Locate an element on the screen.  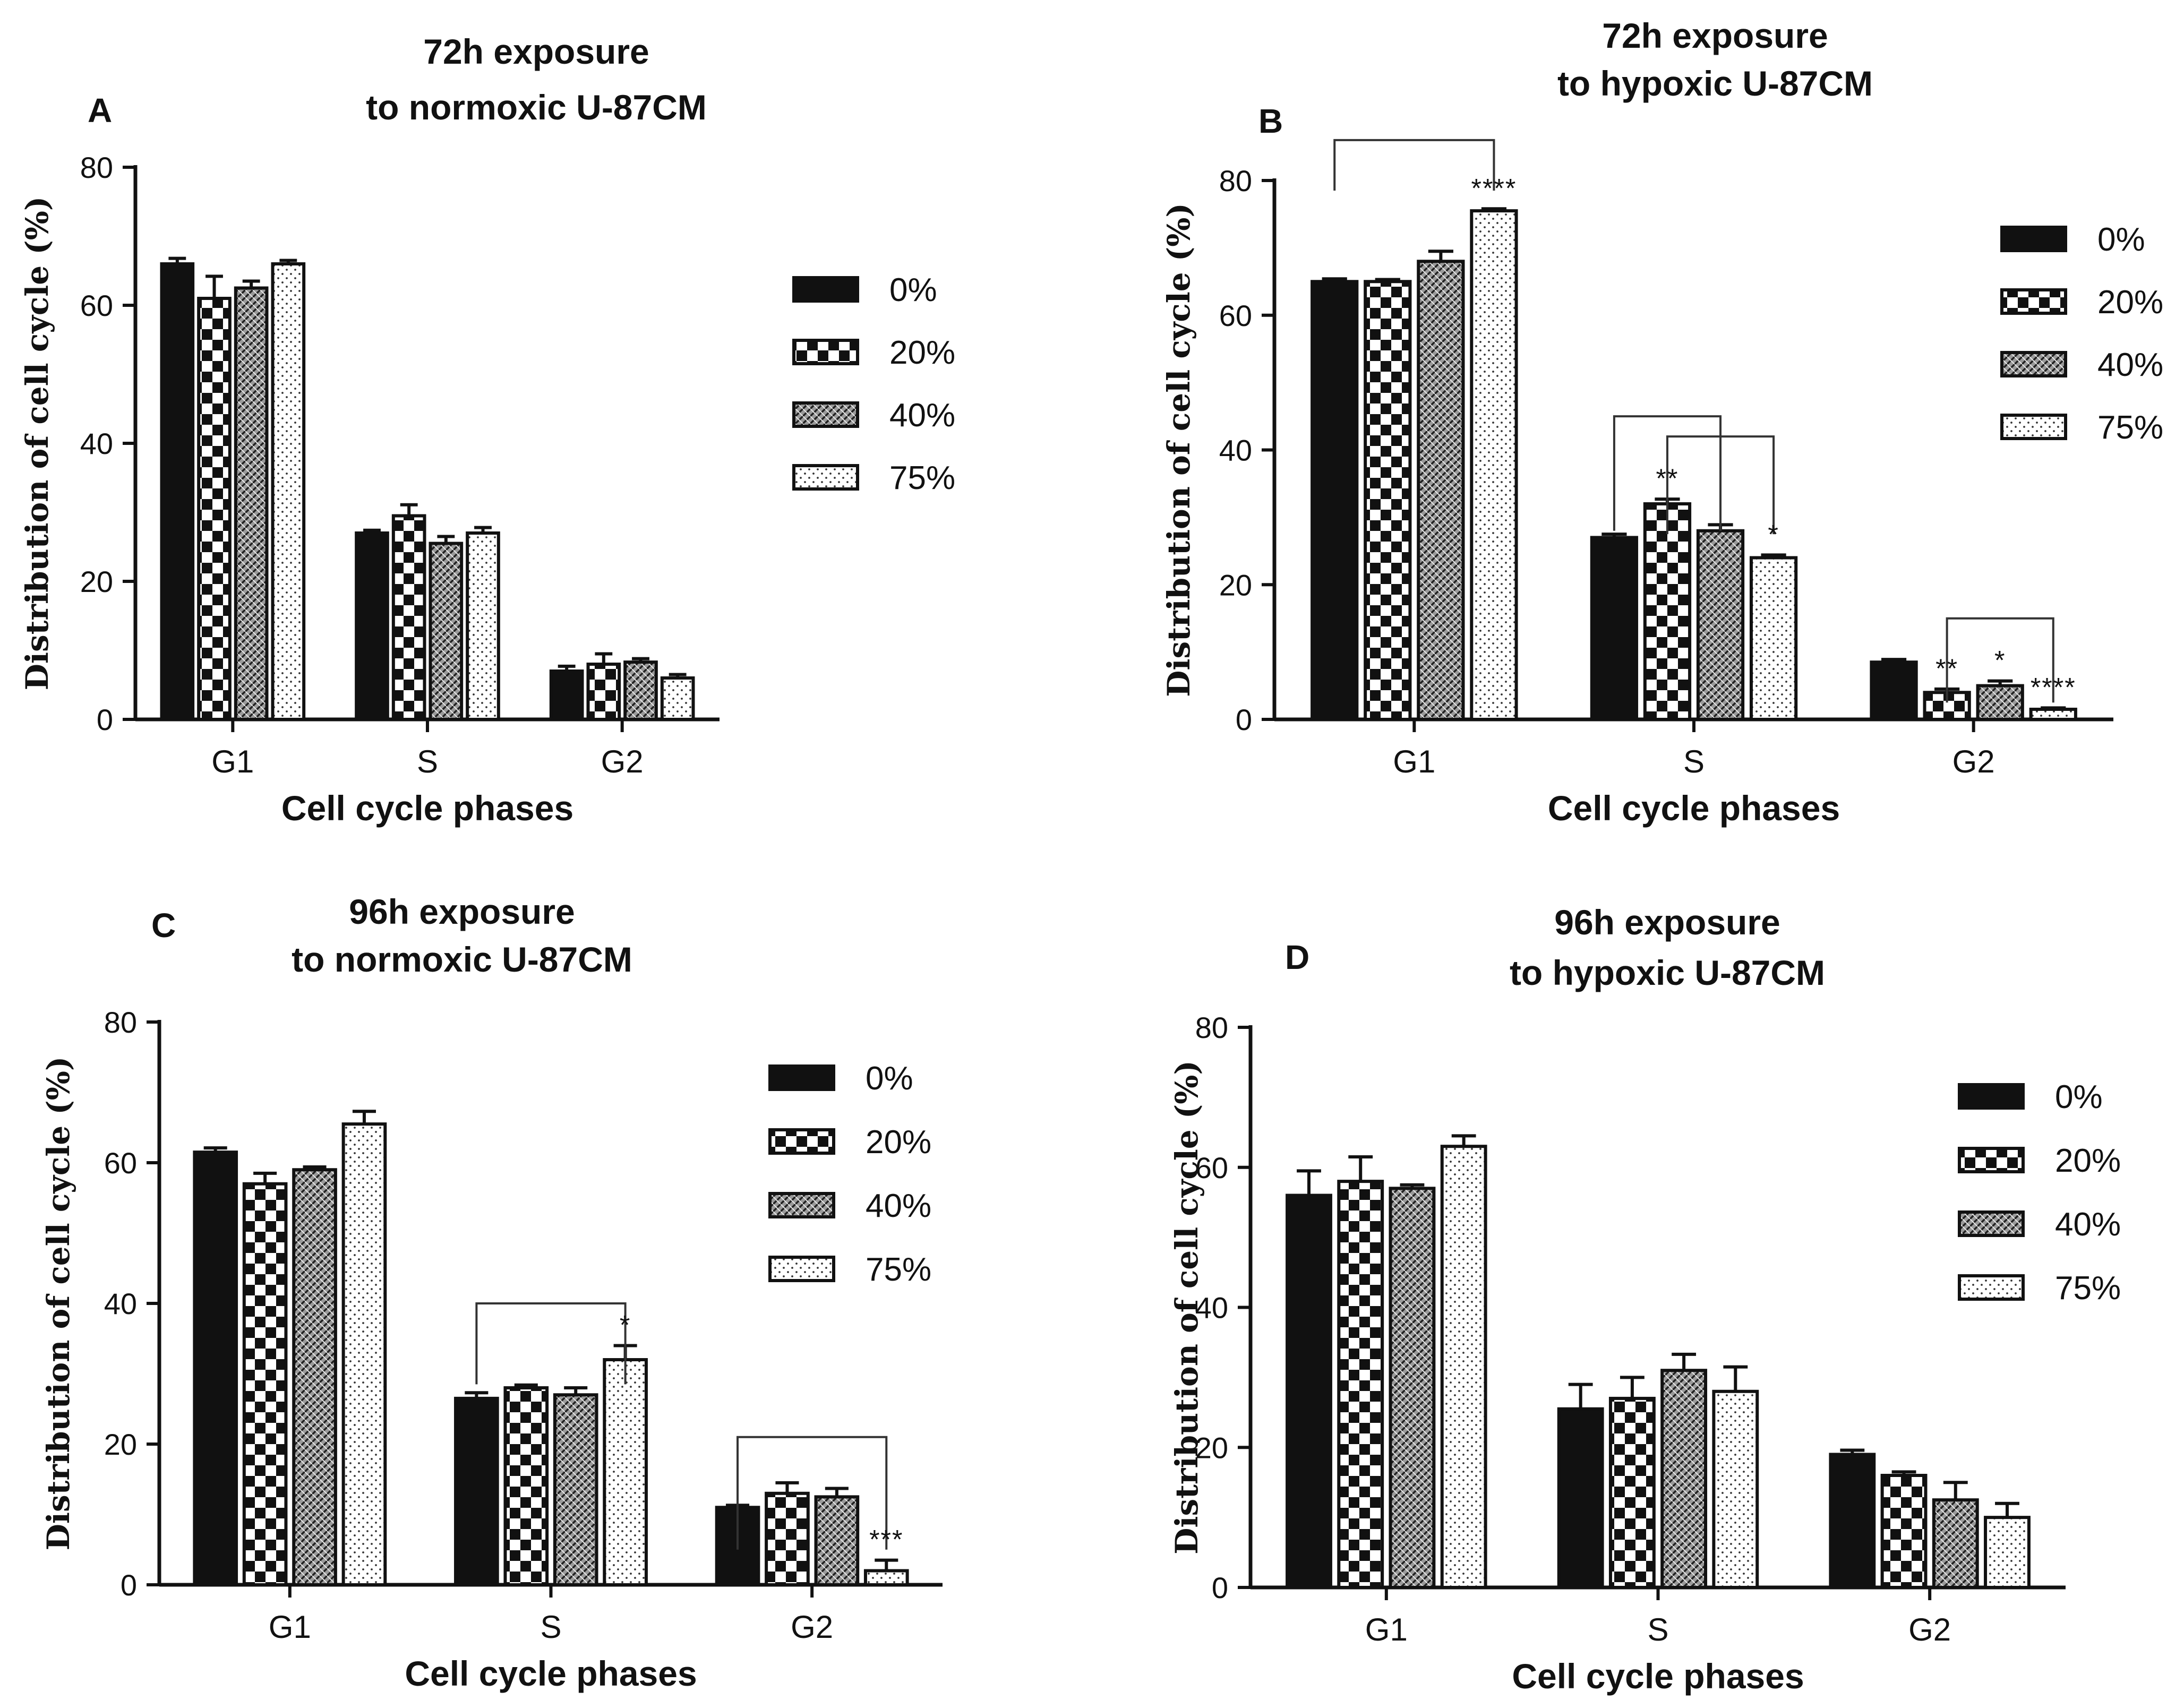
significance-marker: ** is located at coordinates (1946, 668).